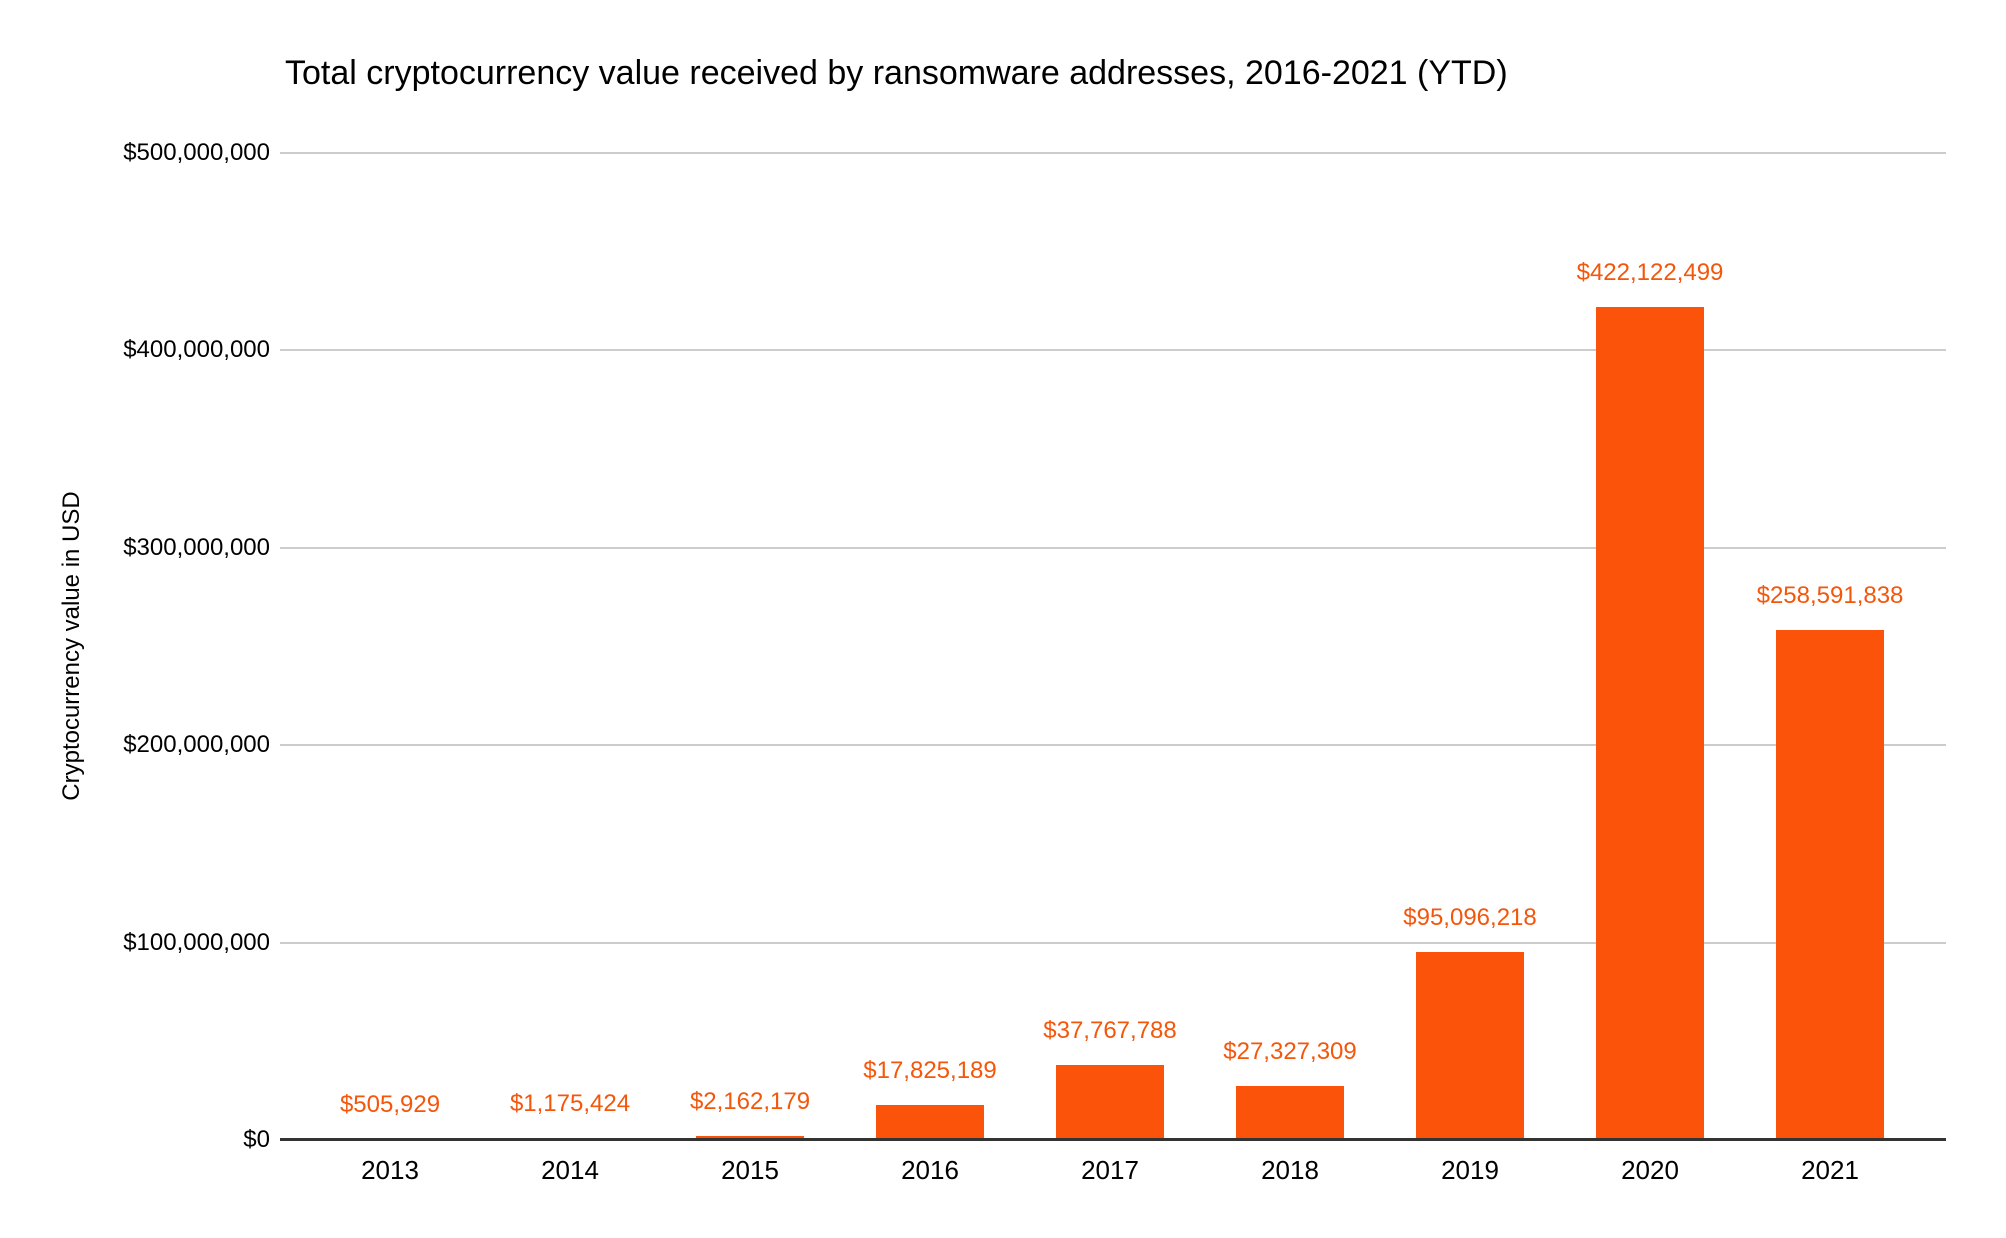 This screenshot has width=2006, height=1238. What do you see at coordinates (570, 1103) in the screenshot?
I see `bar-value-label-2014: $1,175,424` at bounding box center [570, 1103].